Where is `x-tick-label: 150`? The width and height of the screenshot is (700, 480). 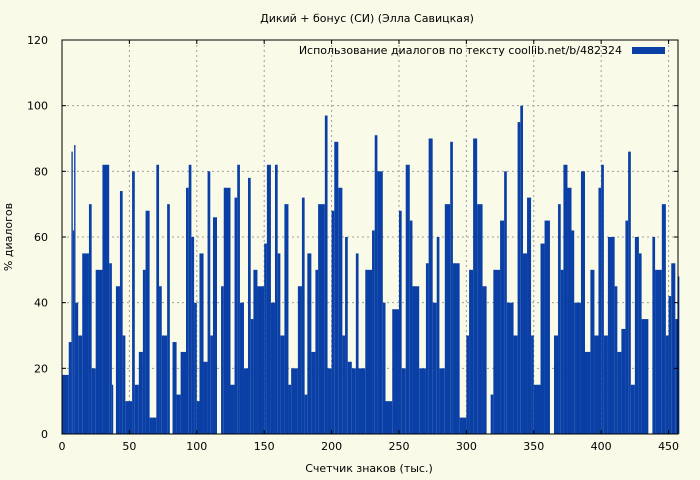 x-tick-label: 150 is located at coordinates (264, 446).